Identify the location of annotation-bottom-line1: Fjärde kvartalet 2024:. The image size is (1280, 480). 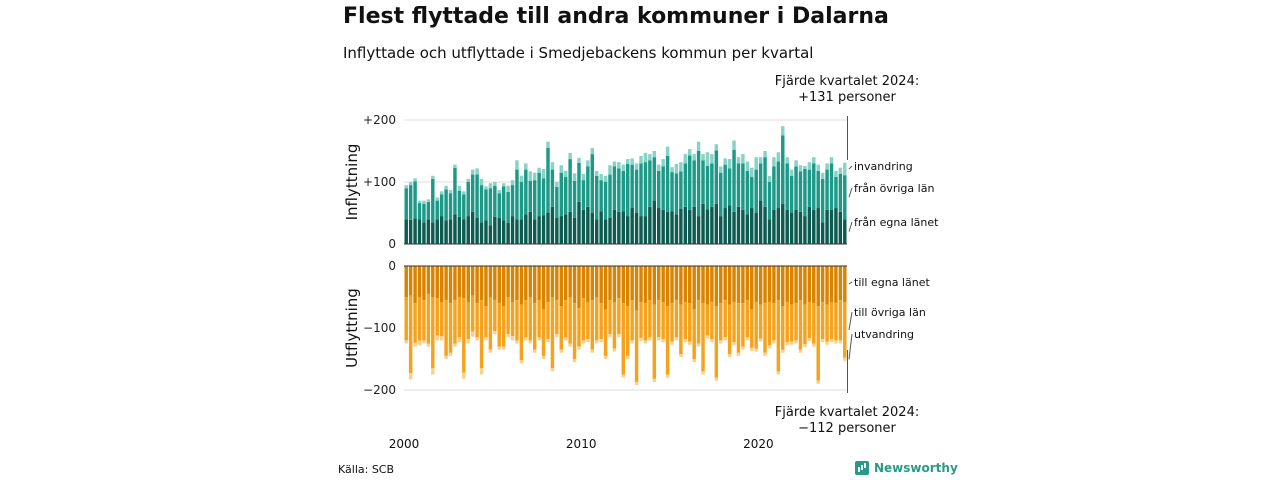
(847, 412).